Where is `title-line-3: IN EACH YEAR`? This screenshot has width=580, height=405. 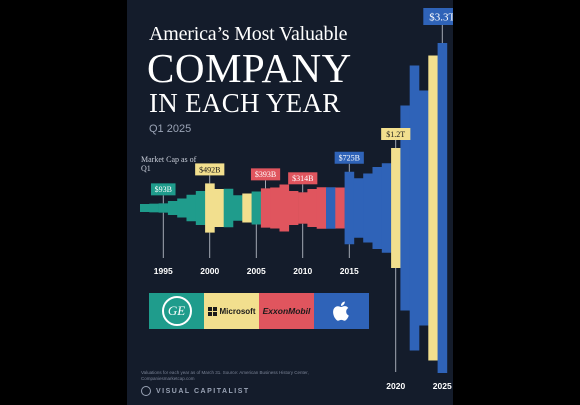 title-line-3: IN EACH YEAR is located at coordinates (245, 103).